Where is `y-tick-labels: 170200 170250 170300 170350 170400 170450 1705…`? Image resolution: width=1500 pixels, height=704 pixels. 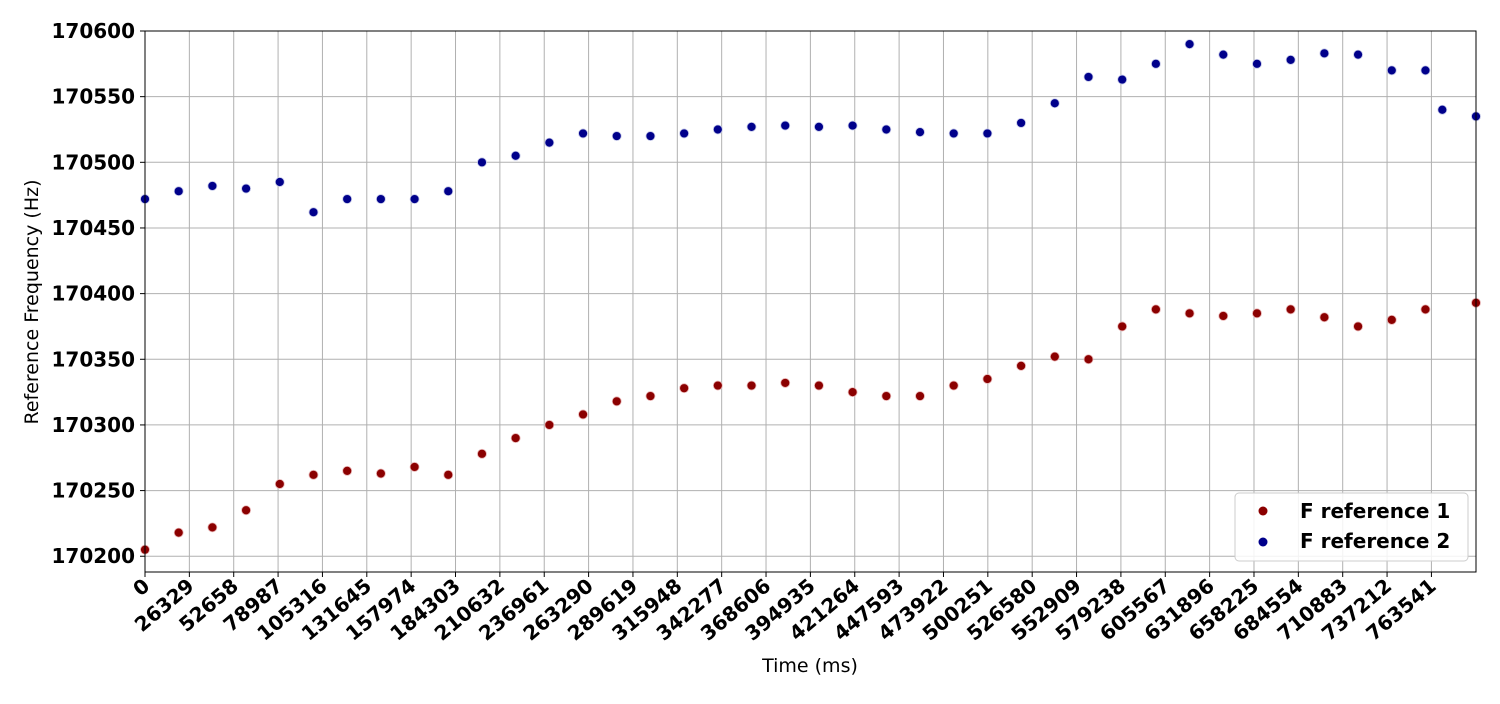
y-tick-labels: 170200 170250 170300 170350 170400 170450 1705… is located at coordinates (98, 293).